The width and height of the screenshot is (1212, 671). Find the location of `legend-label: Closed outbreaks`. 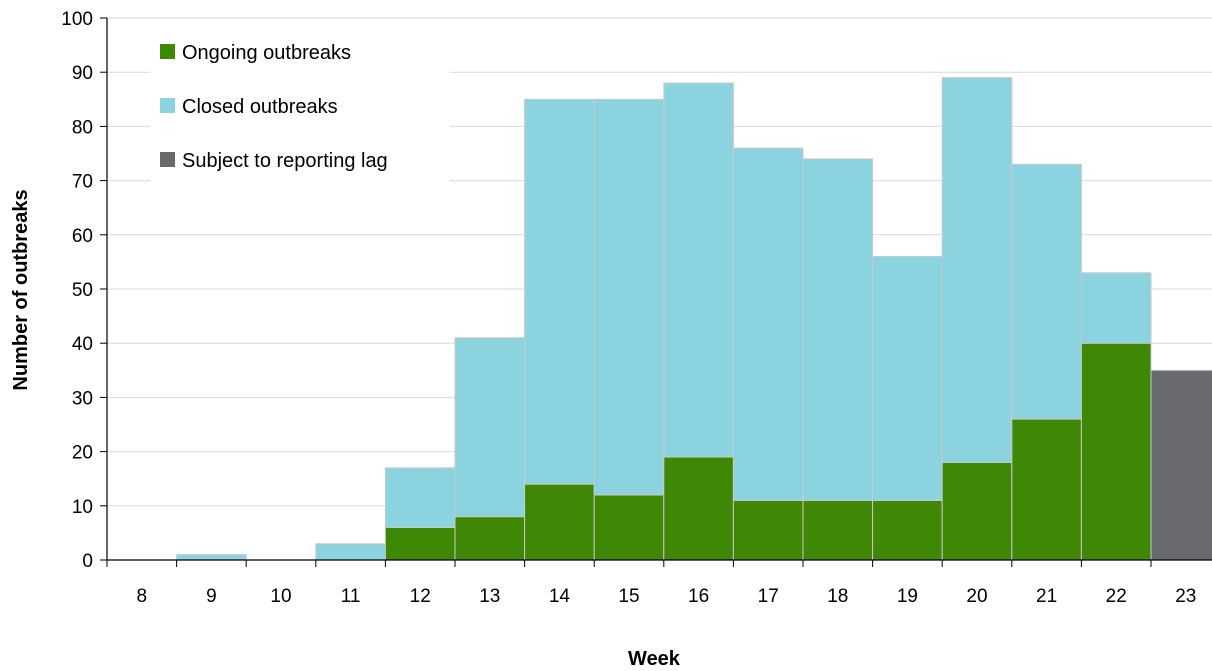

legend-label: Closed outbreaks is located at coordinates (260, 107).